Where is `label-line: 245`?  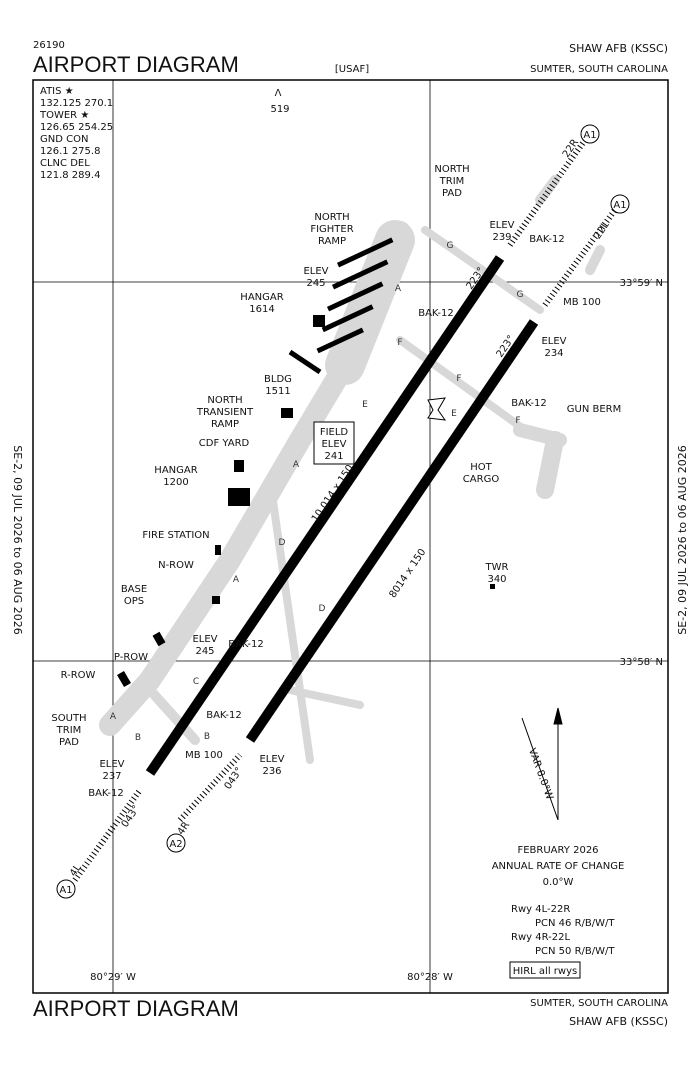
label-line: 245 is located at coordinates (315, 283).